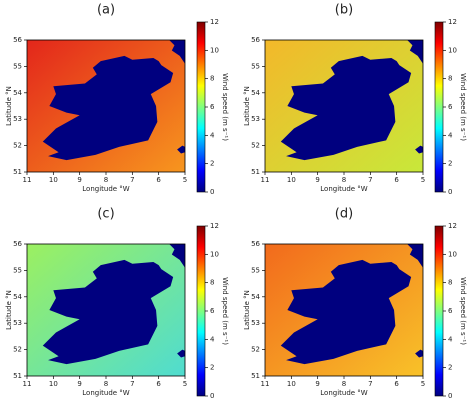 This screenshot has height=408, width=474. What do you see at coordinates (106, 10) in the screenshot?
I see `panel-title: (a)` at bounding box center [106, 10].